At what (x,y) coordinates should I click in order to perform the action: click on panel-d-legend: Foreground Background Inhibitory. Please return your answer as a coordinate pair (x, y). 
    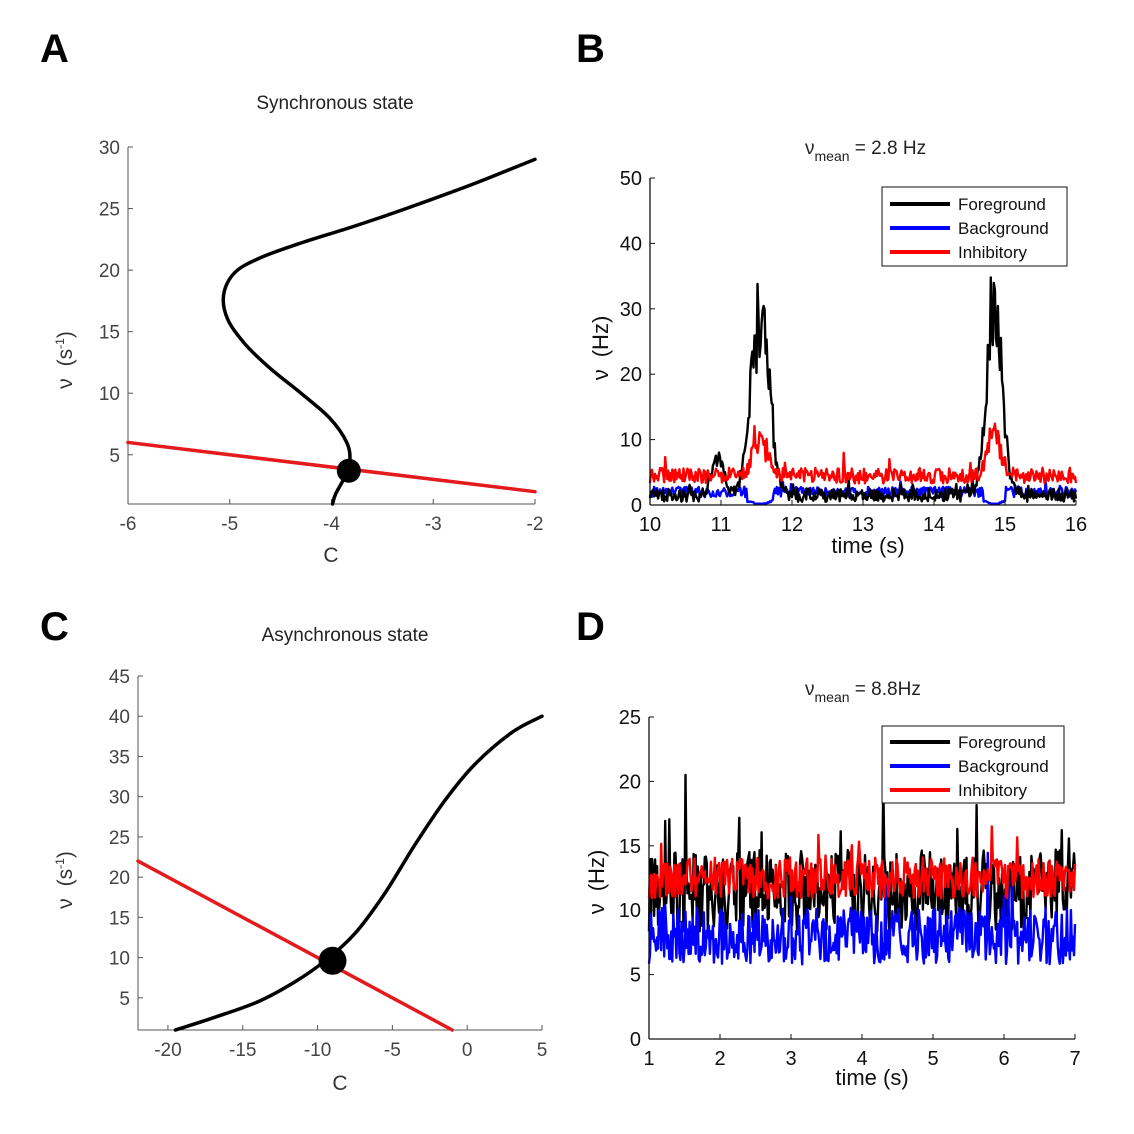
    Looking at the image, I should click on (973, 764).